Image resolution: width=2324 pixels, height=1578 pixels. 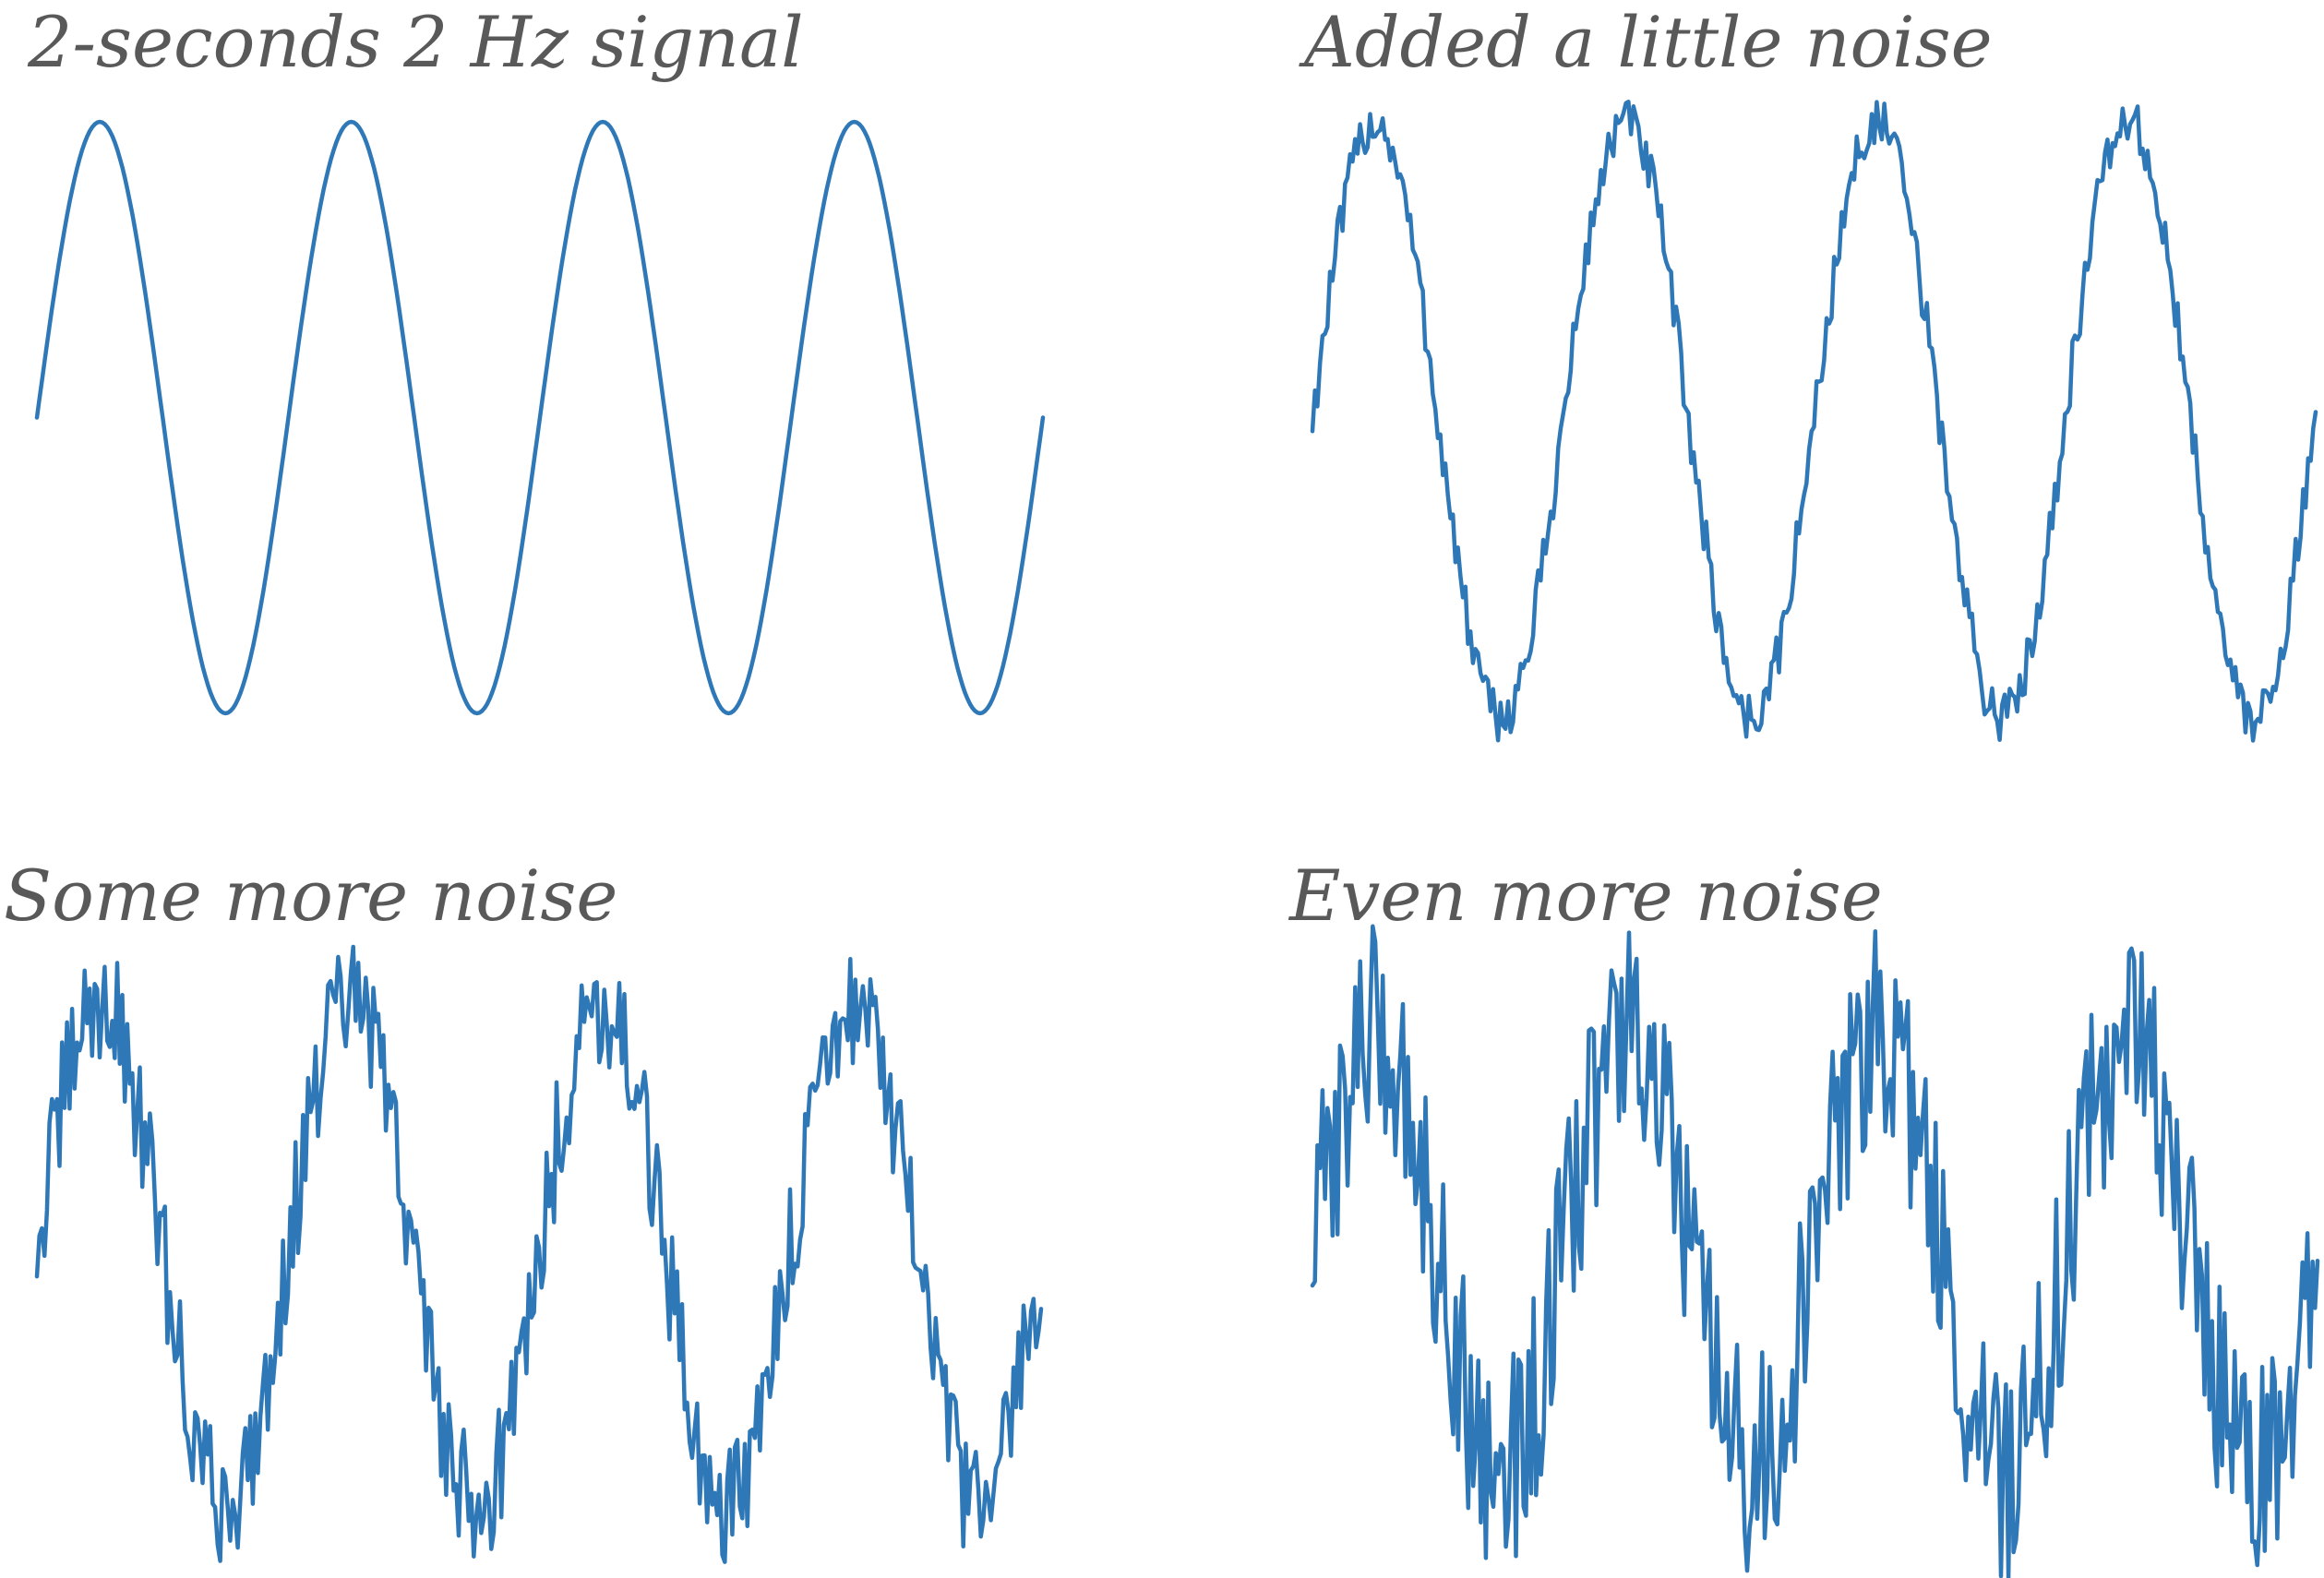 I want to click on chart-title-2: Added a little noise, so click(x=1648, y=42).